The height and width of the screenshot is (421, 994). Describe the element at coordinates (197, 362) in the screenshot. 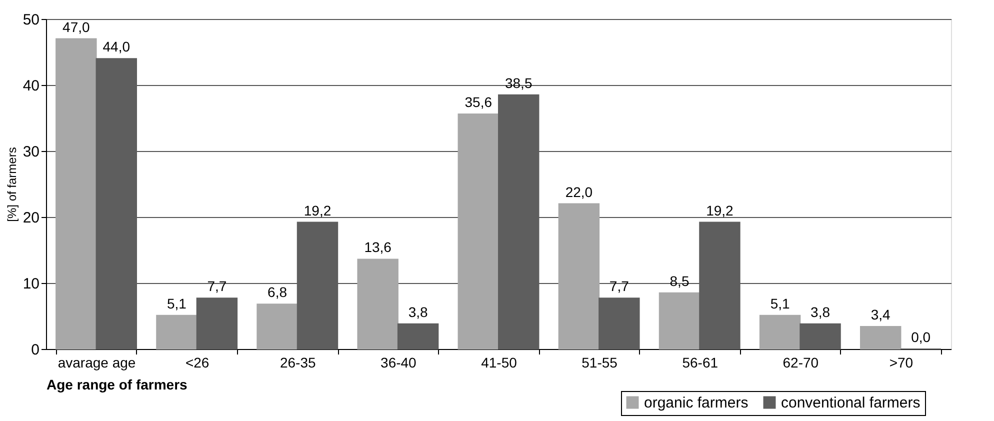

I see `x-tick-label: <26` at that location.